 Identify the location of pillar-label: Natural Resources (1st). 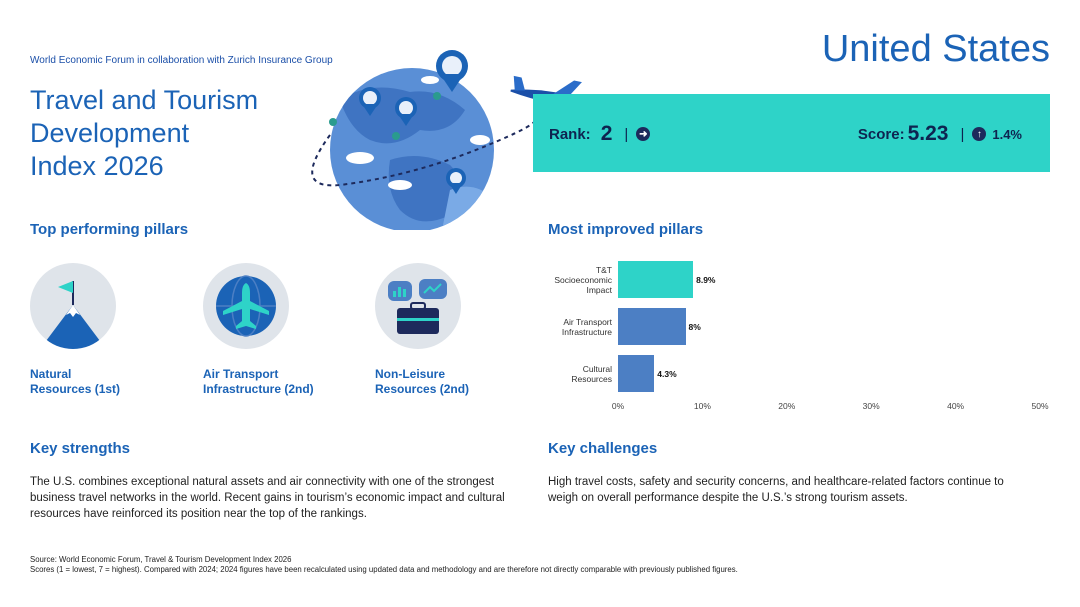
(75, 381).